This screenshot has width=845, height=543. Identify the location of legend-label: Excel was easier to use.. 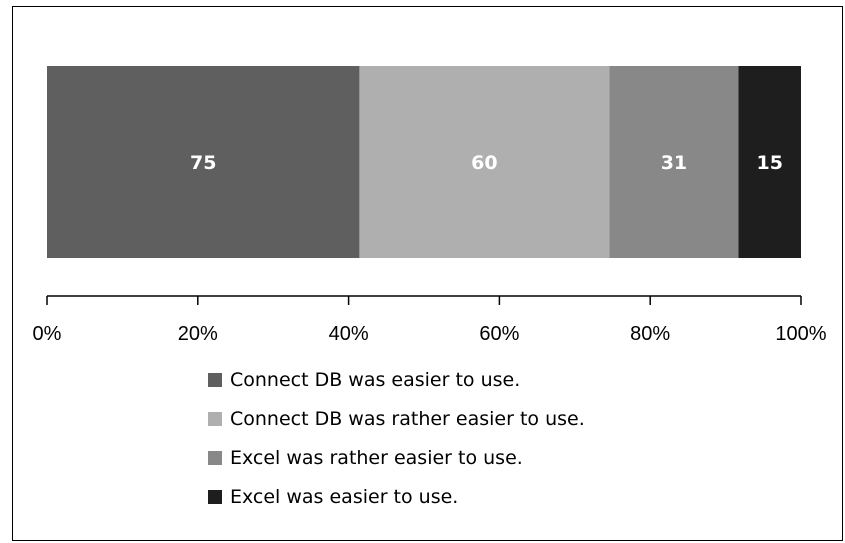
(344, 496).